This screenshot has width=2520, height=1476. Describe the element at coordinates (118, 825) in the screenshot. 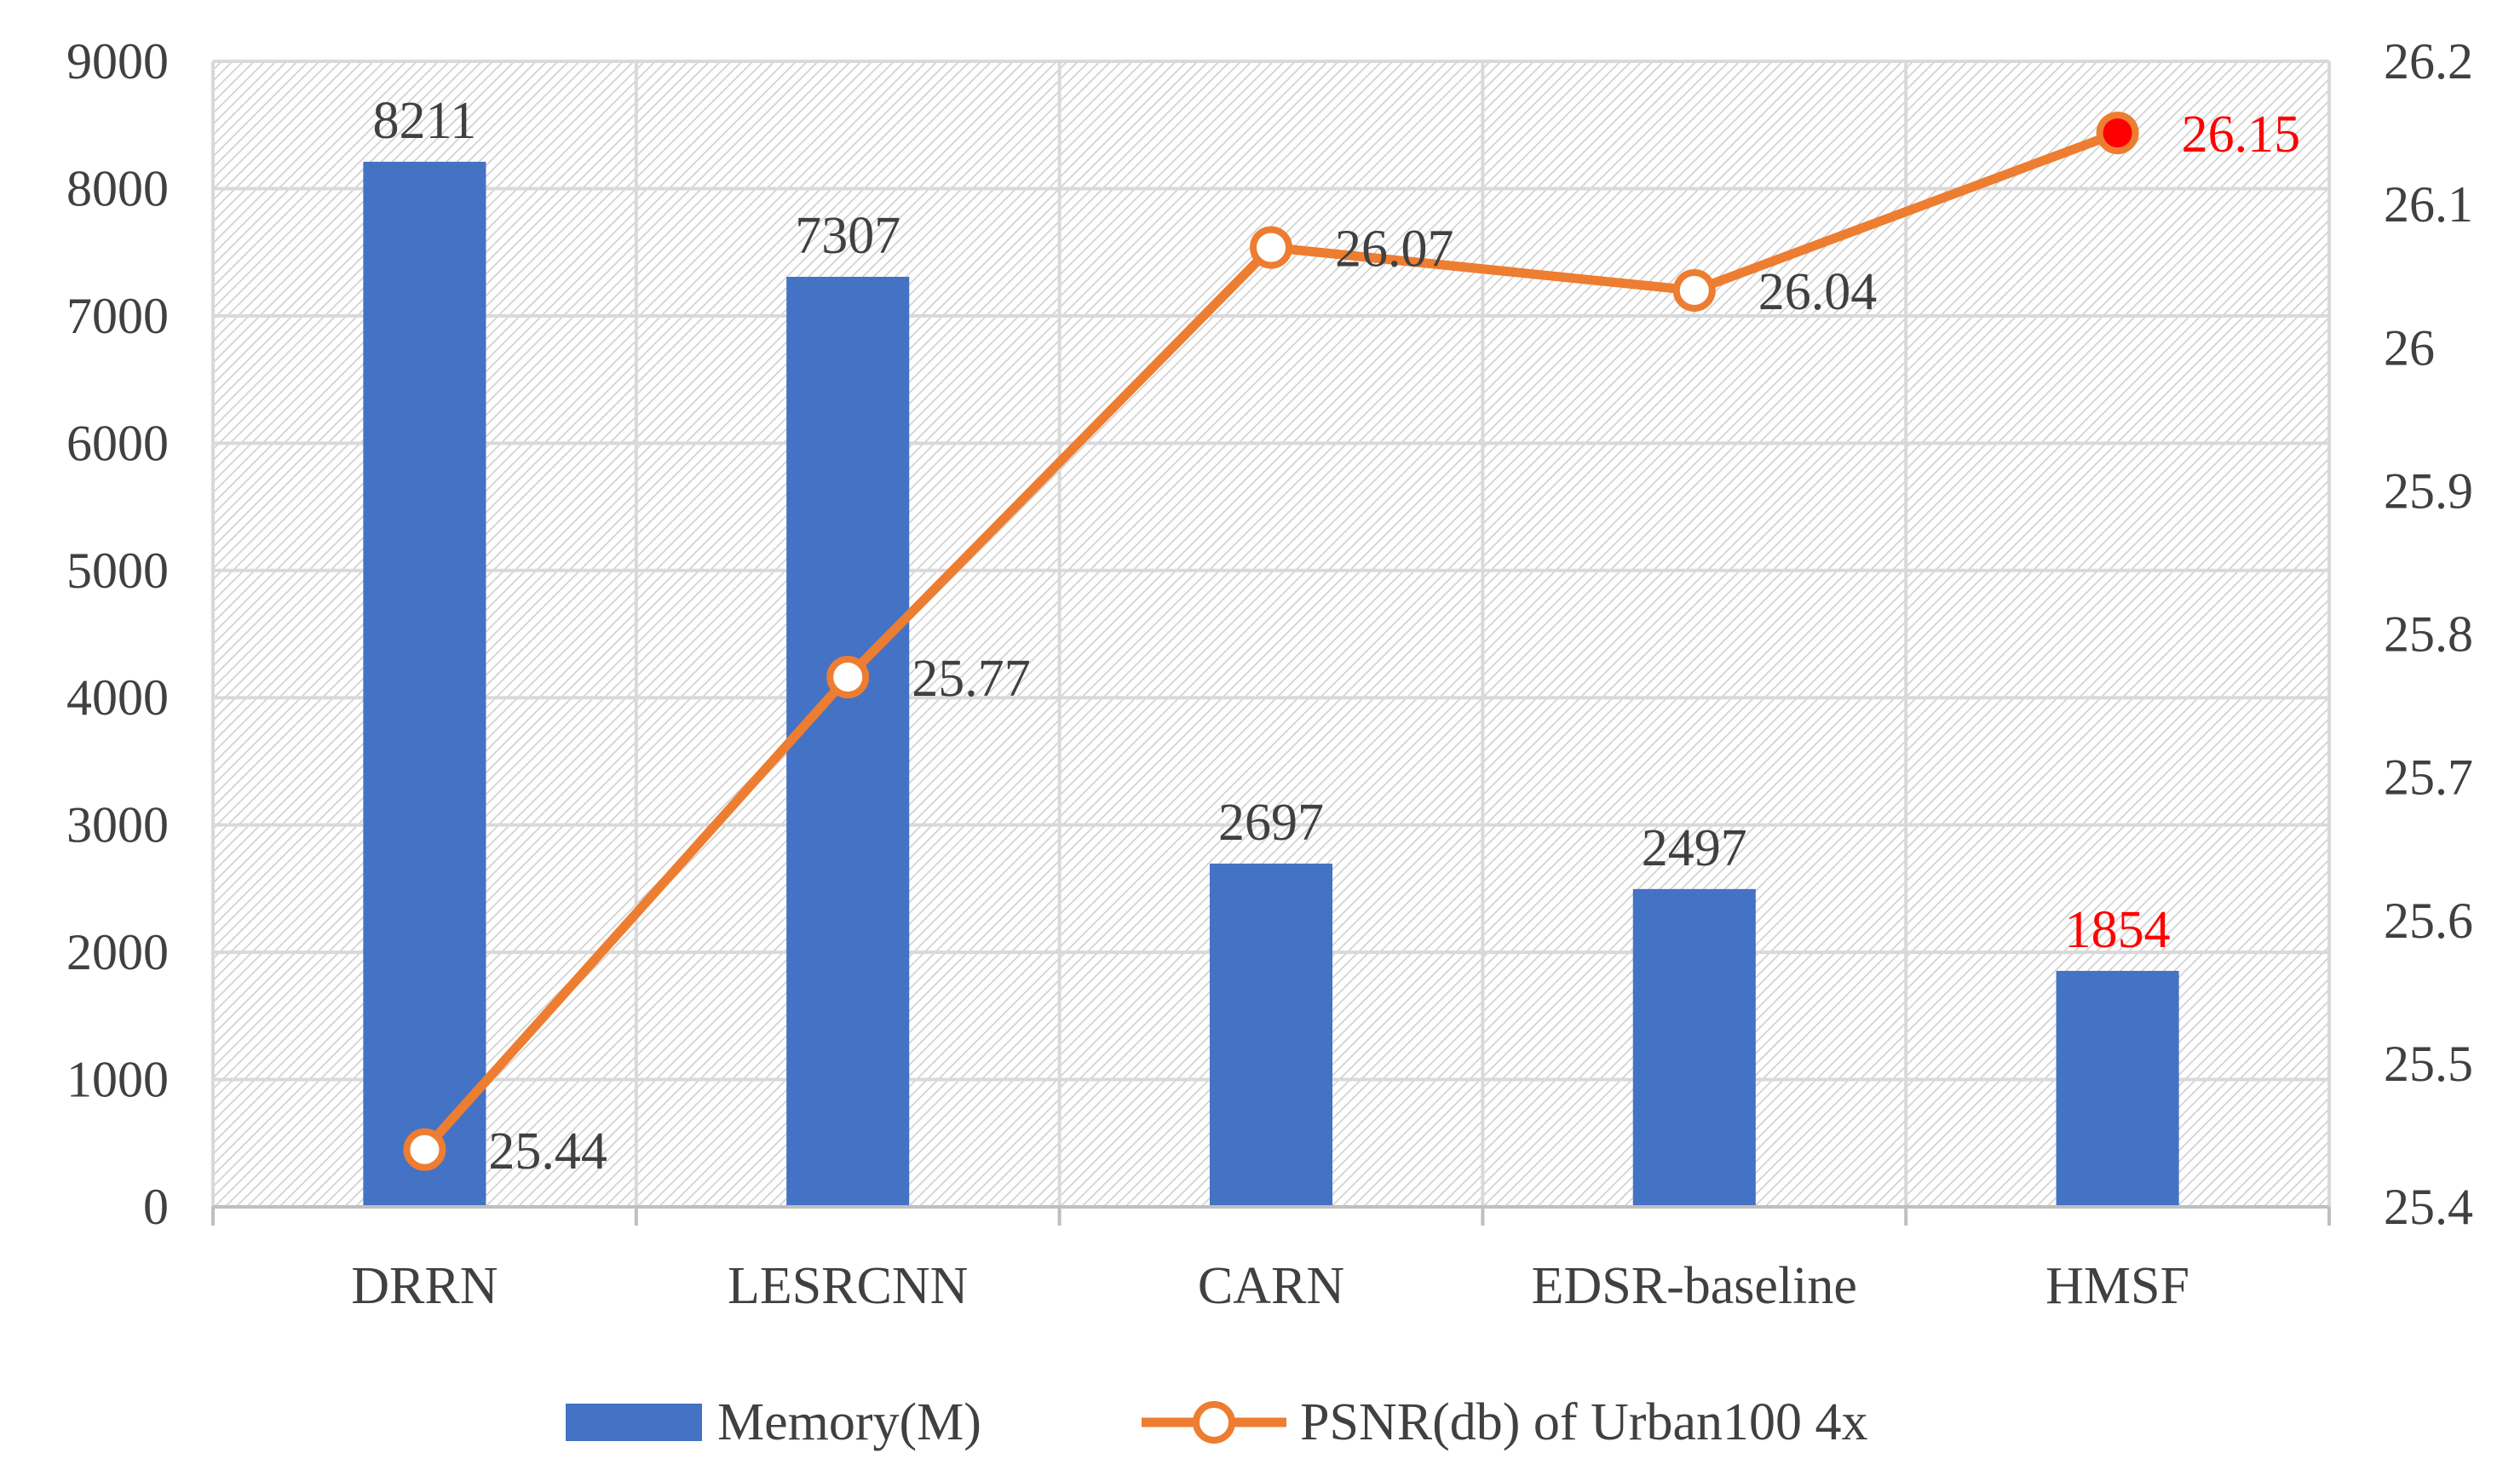

I see `y-left-tick-label: 3000` at that location.